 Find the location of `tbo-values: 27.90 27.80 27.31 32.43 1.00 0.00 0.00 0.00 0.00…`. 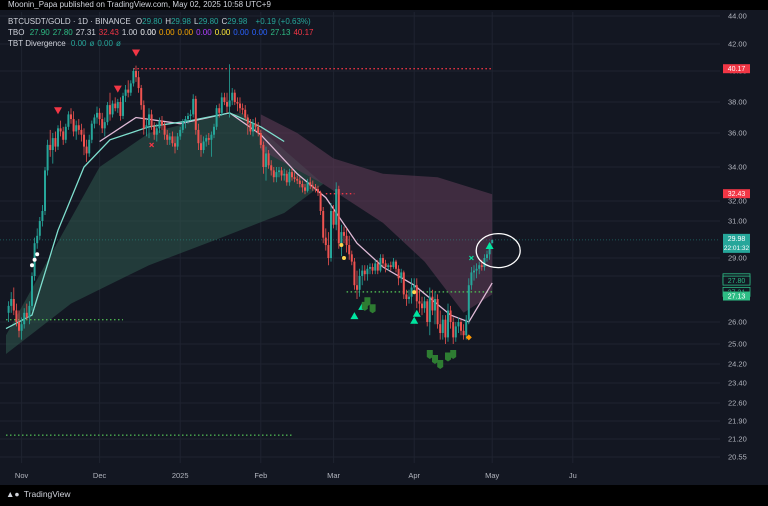

tbo-values: 27.90 27.80 27.31 32.43 1.00 0.00 0.00 0.00 0.00… is located at coordinates (173, 32).